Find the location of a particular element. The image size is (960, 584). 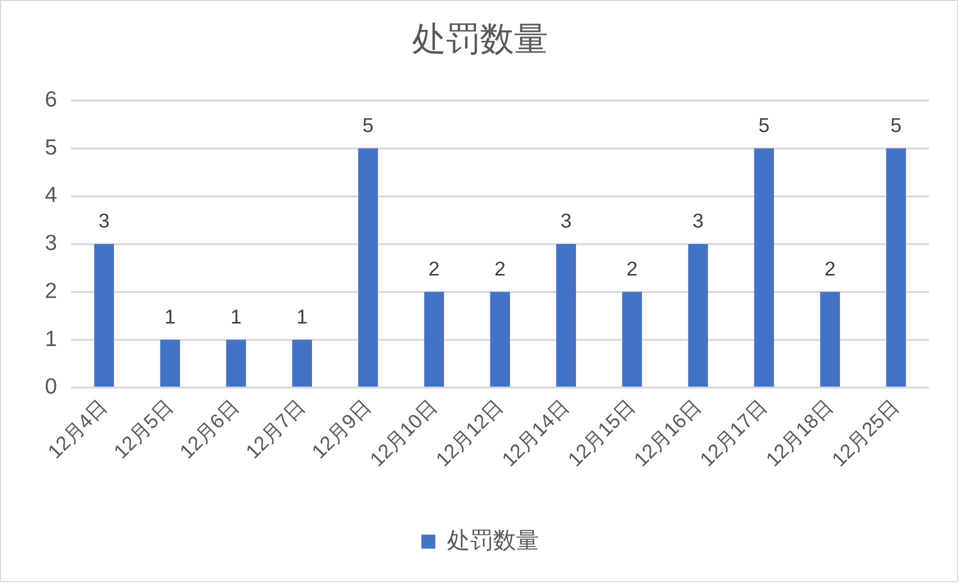

y-tick-label: 6 is located at coordinates (51, 99).